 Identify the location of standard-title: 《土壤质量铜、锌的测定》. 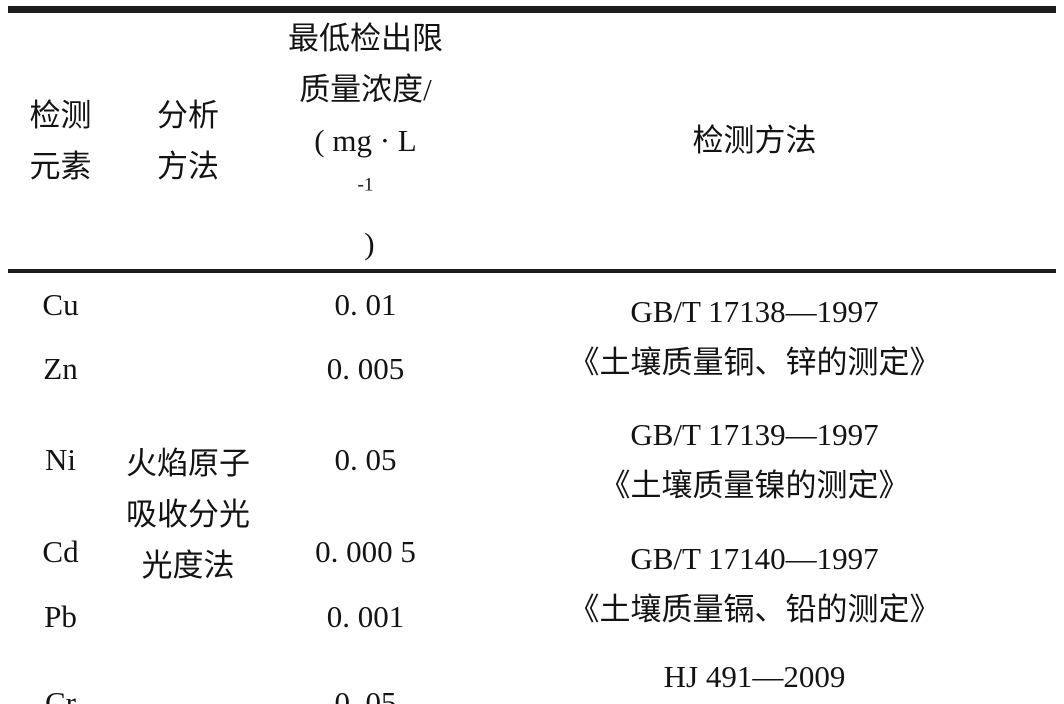
(754, 362).